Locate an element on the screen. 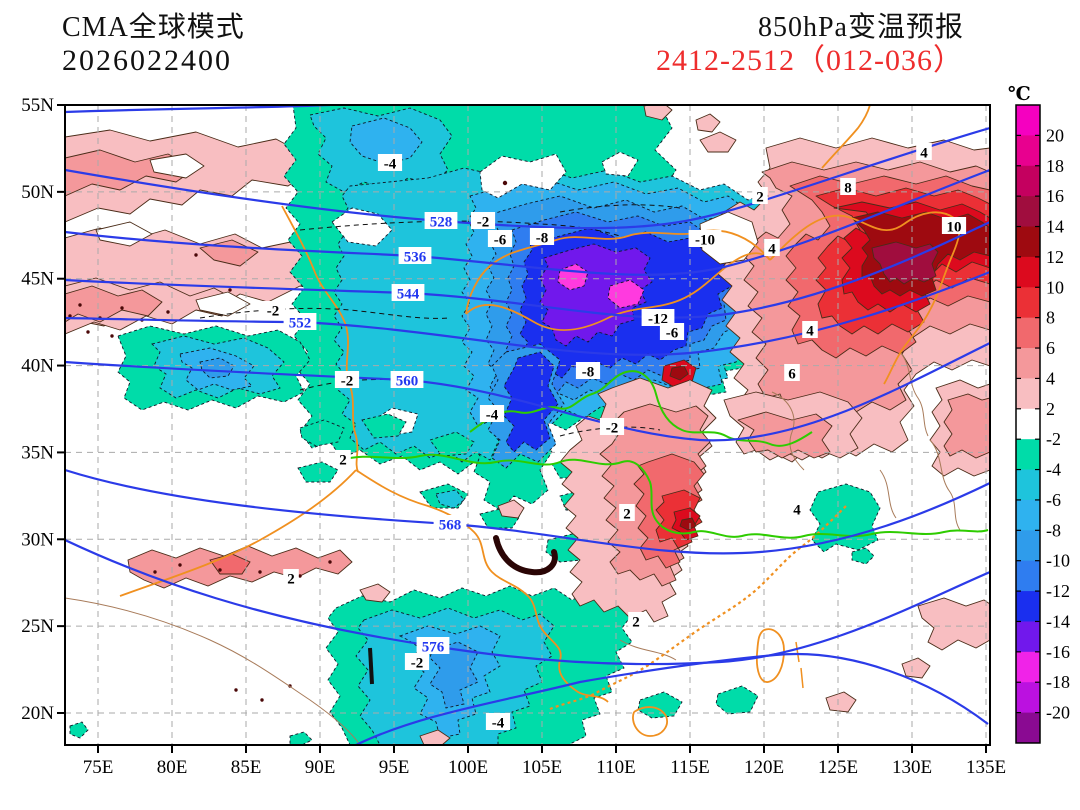 This screenshot has height=810, width=1080. lat-tick-label: 25N is located at coordinates (37, 626).